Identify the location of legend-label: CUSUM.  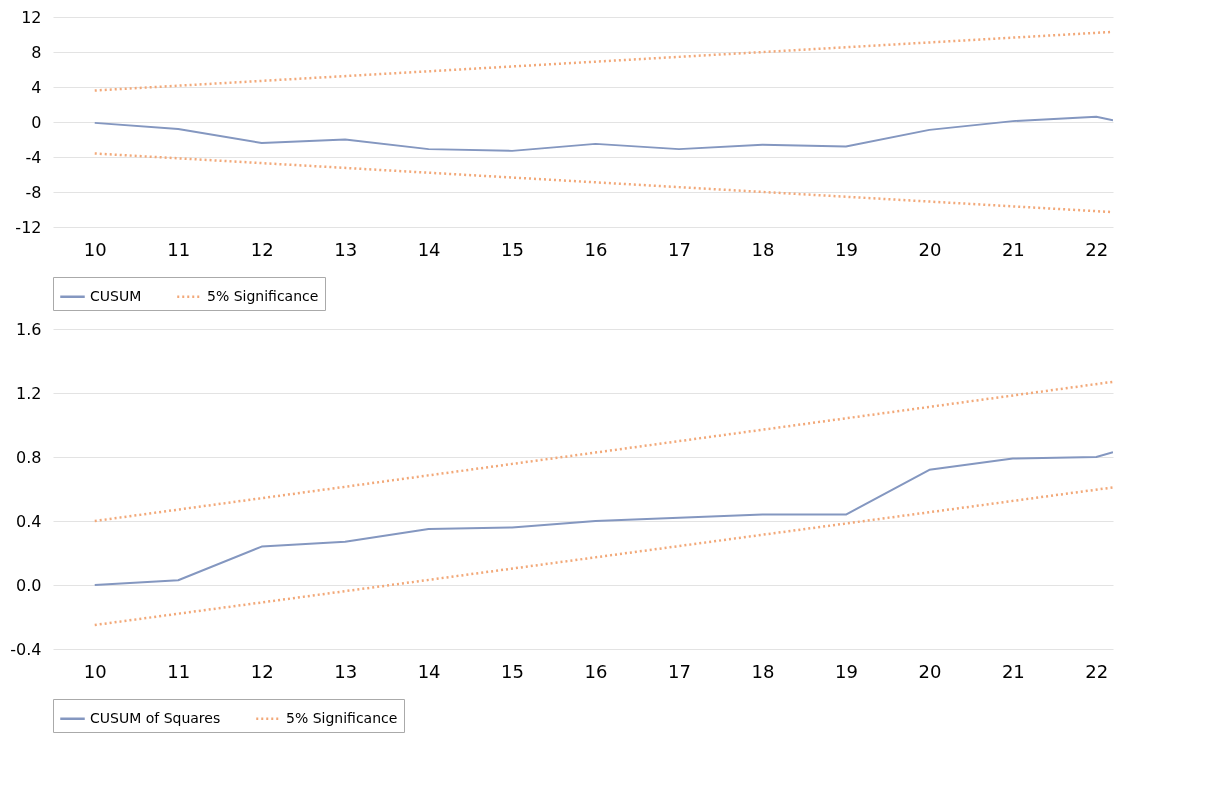
(116, 295).